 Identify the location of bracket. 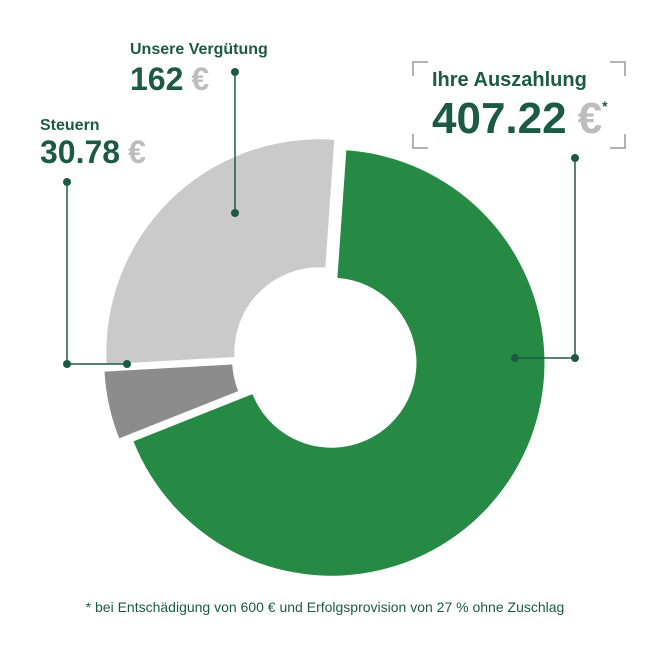
(519, 105).